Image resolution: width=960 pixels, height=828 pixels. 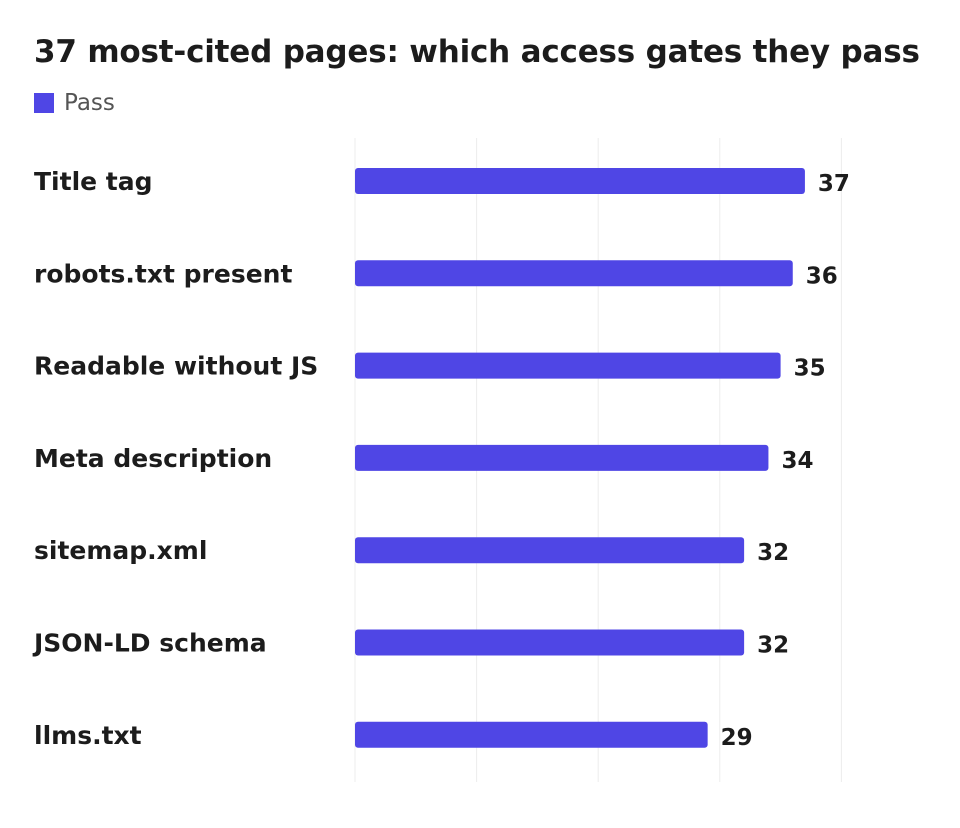 I want to click on category-label: JSON-LD schema, so click(x=149, y=643).